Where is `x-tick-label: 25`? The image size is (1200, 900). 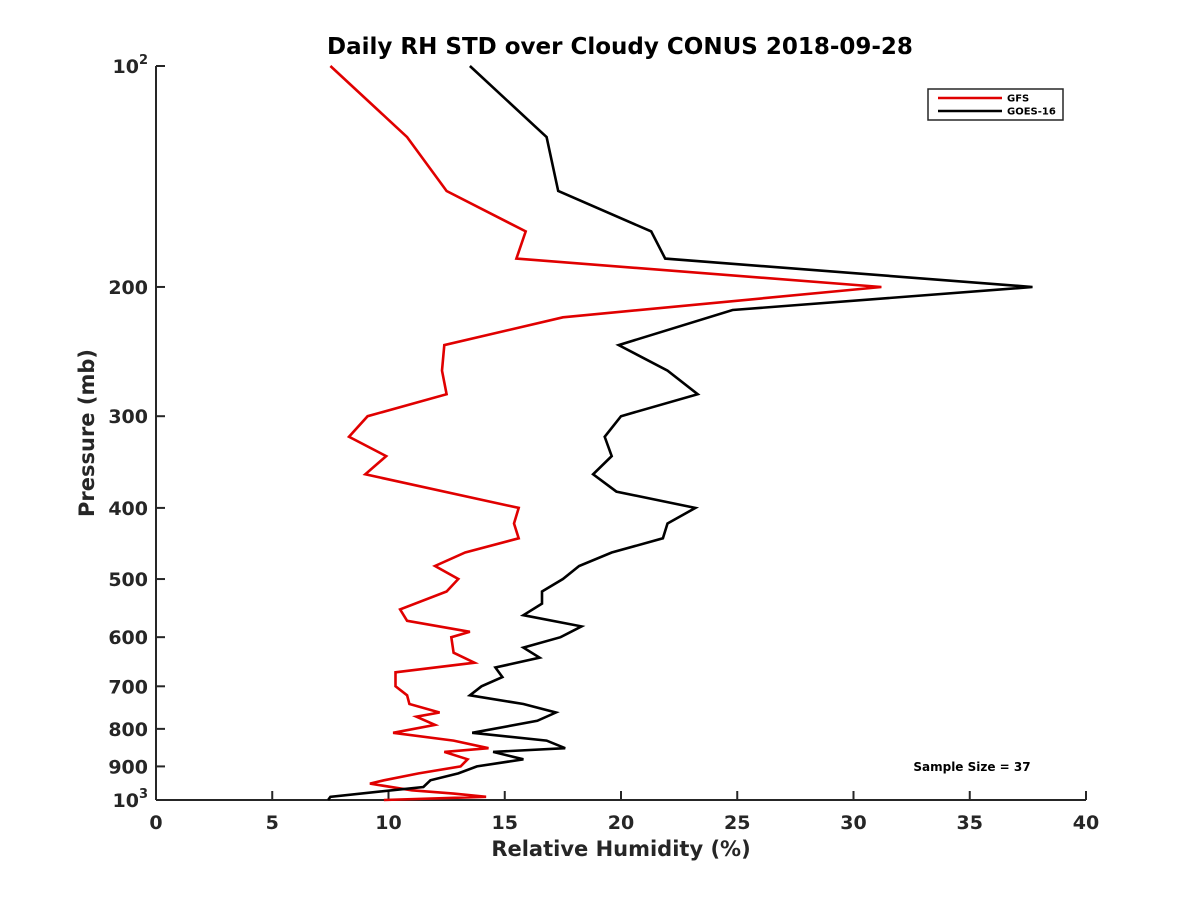
x-tick-label: 25 is located at coordinates (737, 823).